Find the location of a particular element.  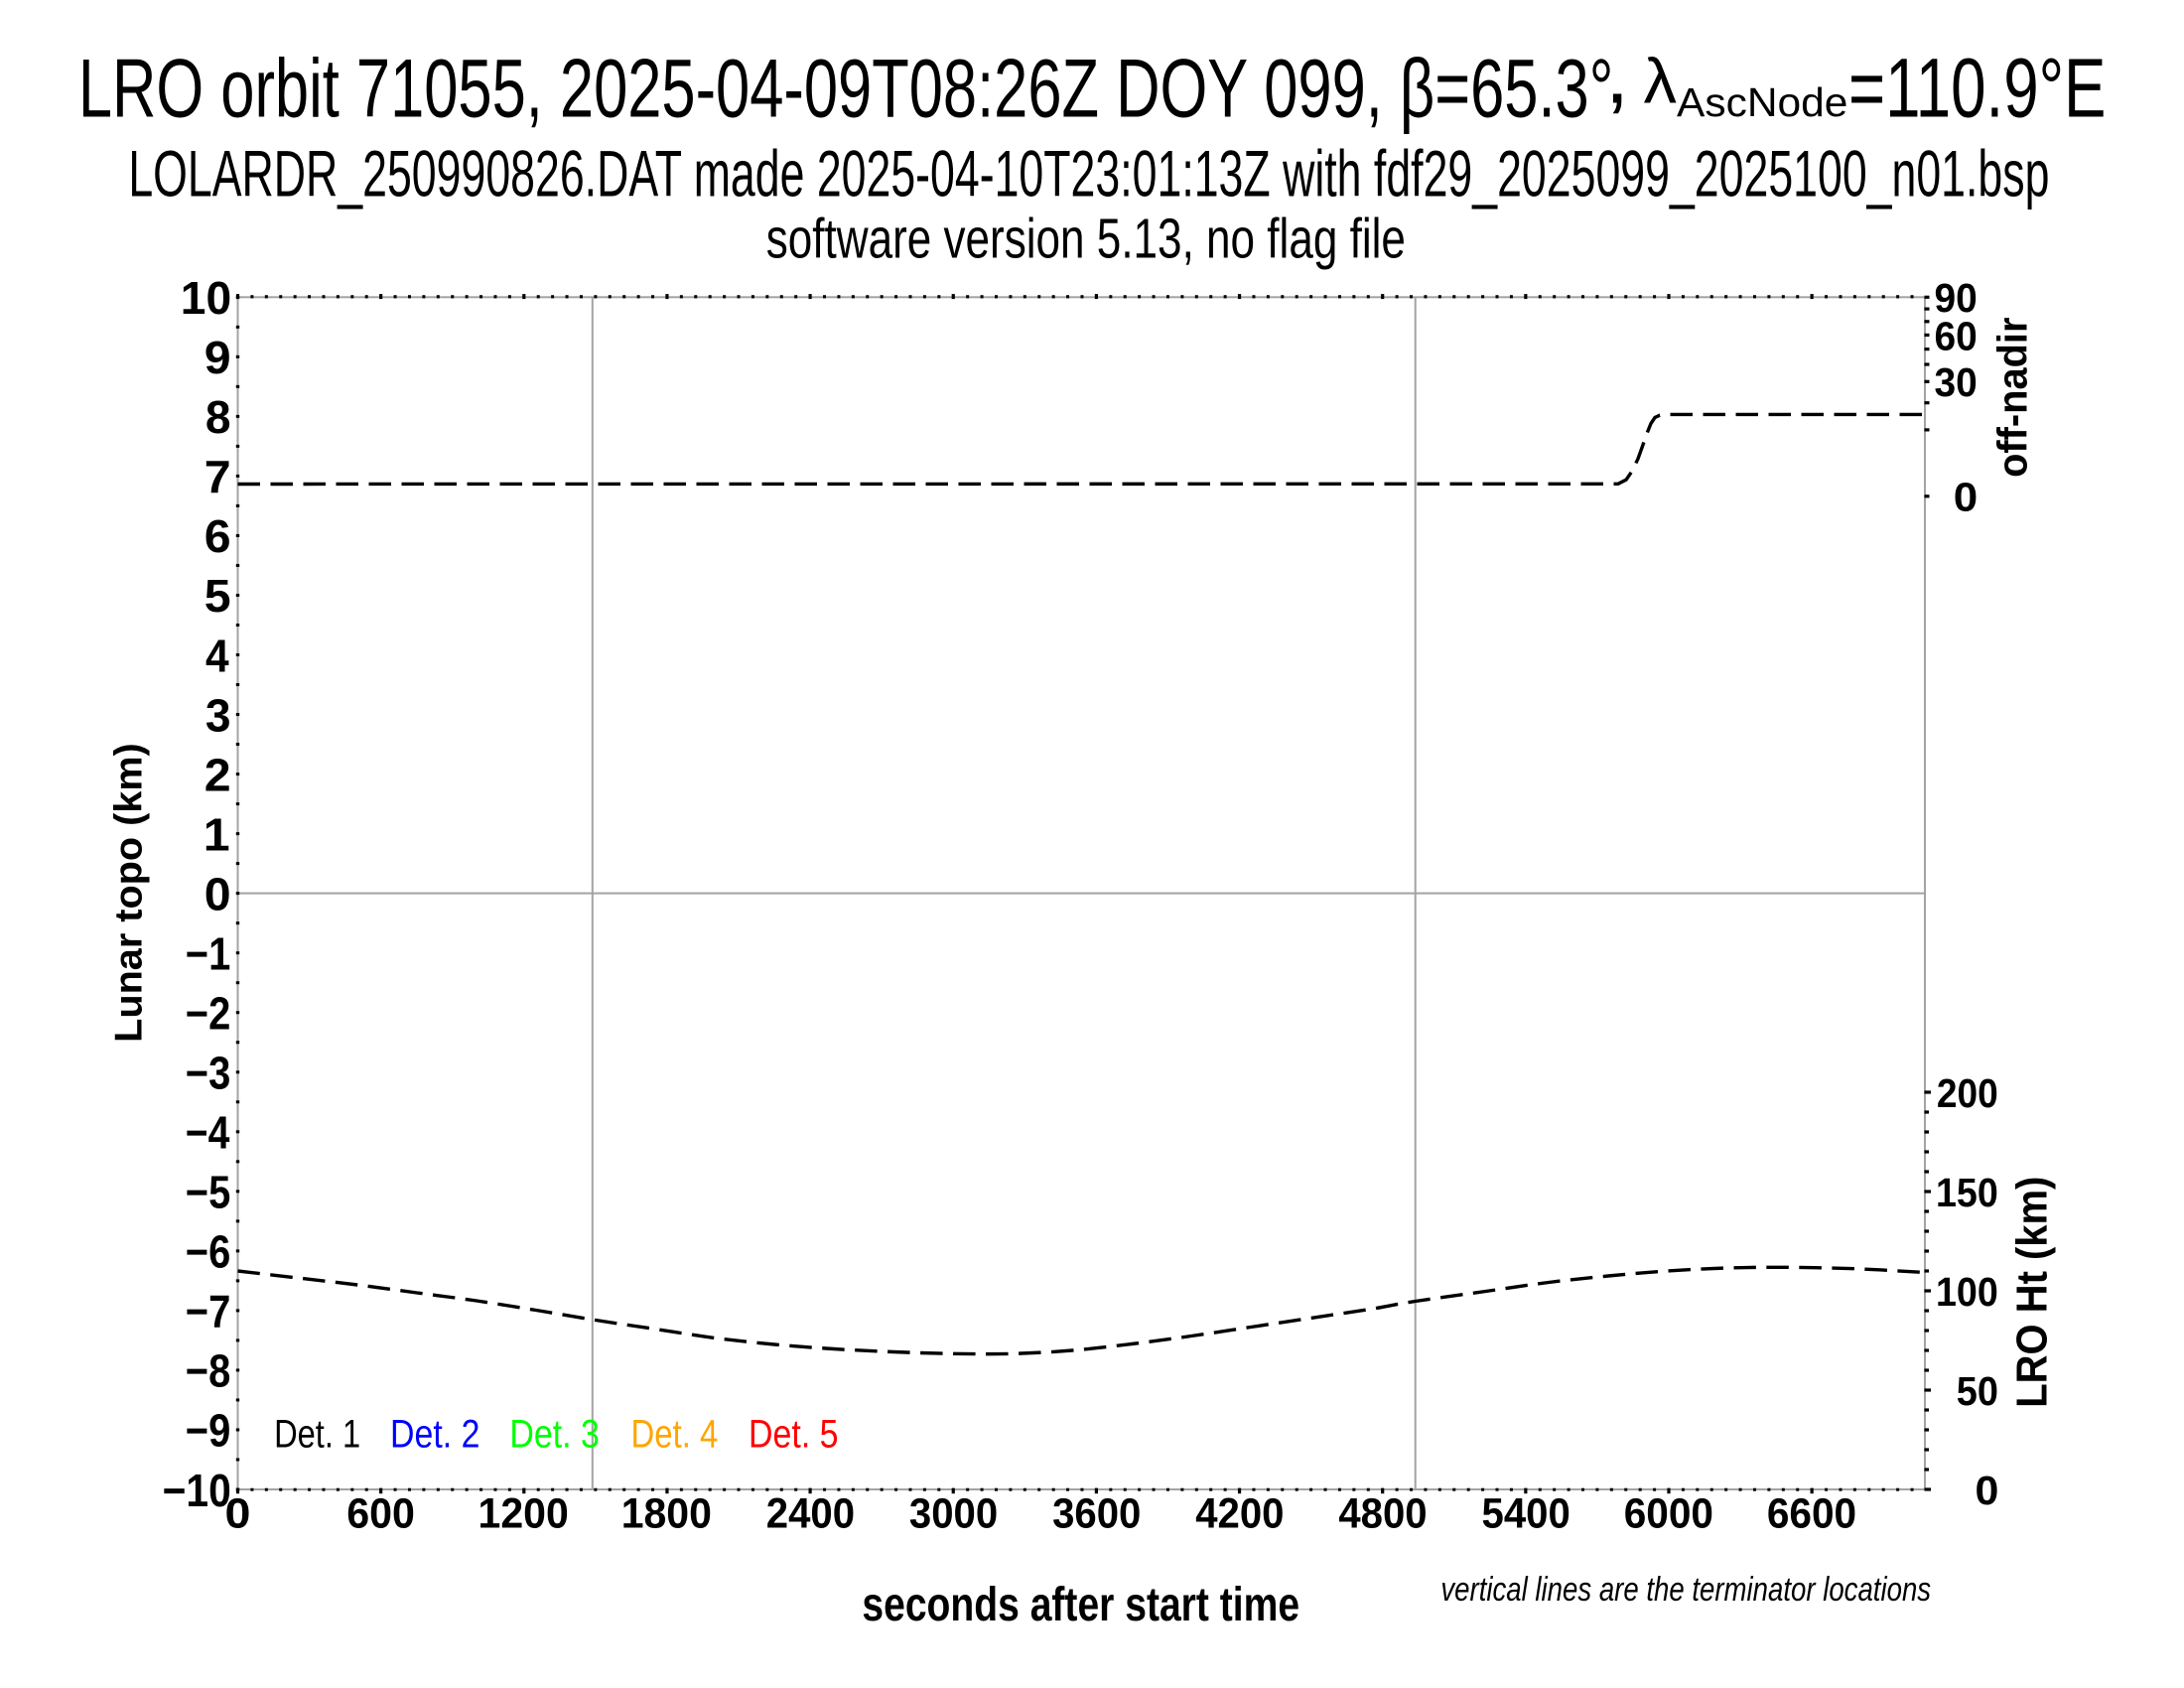

svg-text: 7 is located at coordinates (218, 476).